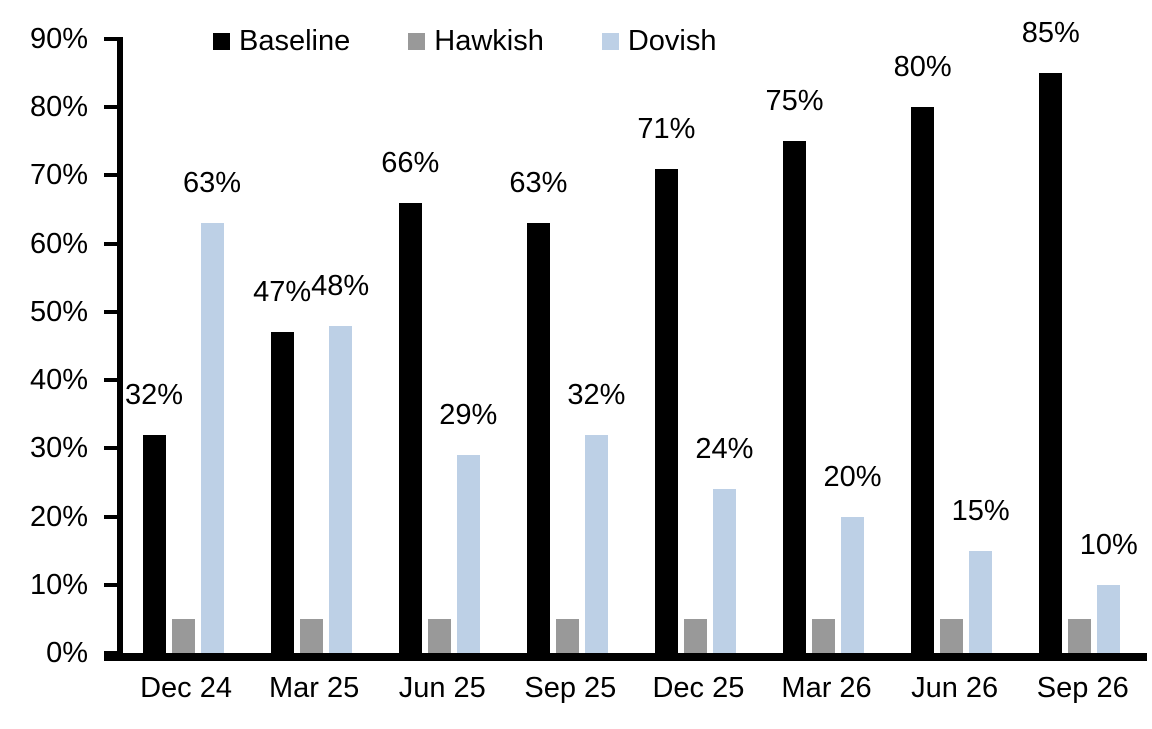 Image resolution: width=1152 pixels, height=729 pixels. Describe the element at coordinates (67, 653) in the screenshot. I see `y-axis-tick-label: 0%` at that location.